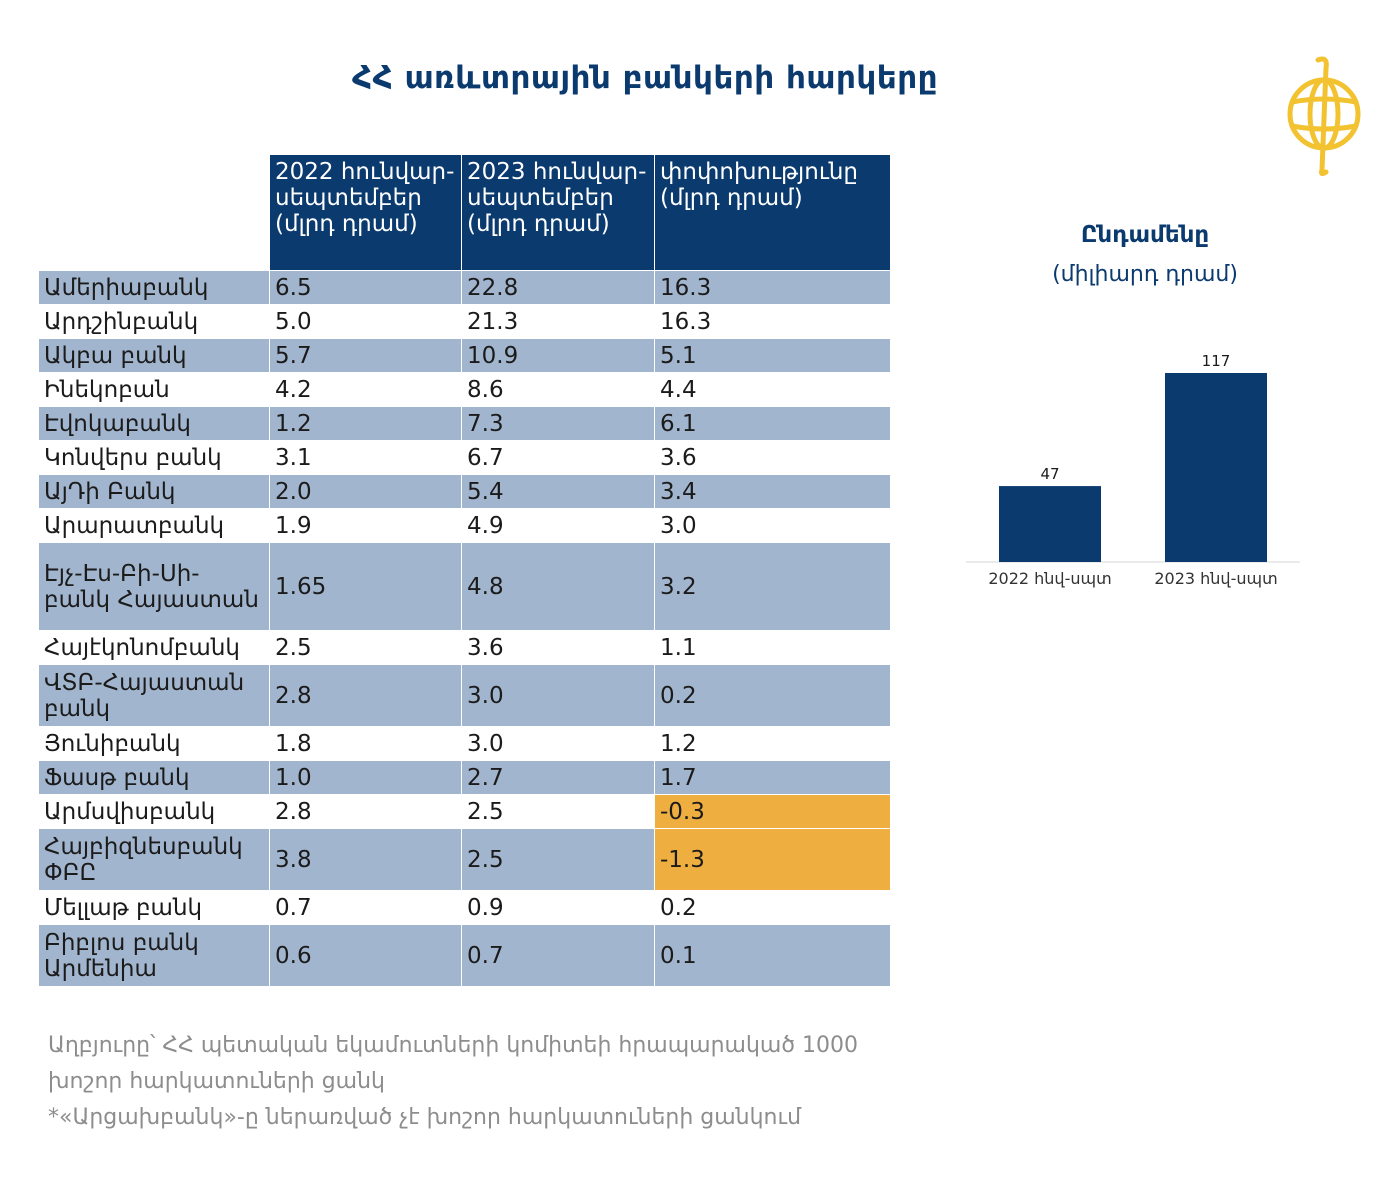 This screenshot has height=1190, width=1388. I want to click on table-row: Արմսվիսբանկ 2.8 2.5 -0.3, so click(464, 811).